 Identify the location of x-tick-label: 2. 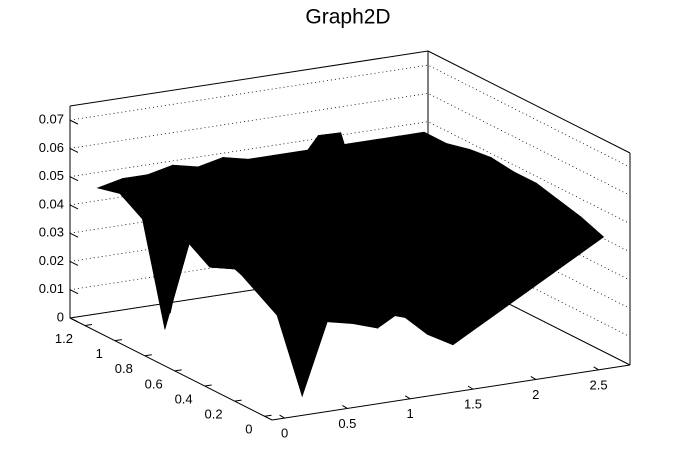
(535, 394).